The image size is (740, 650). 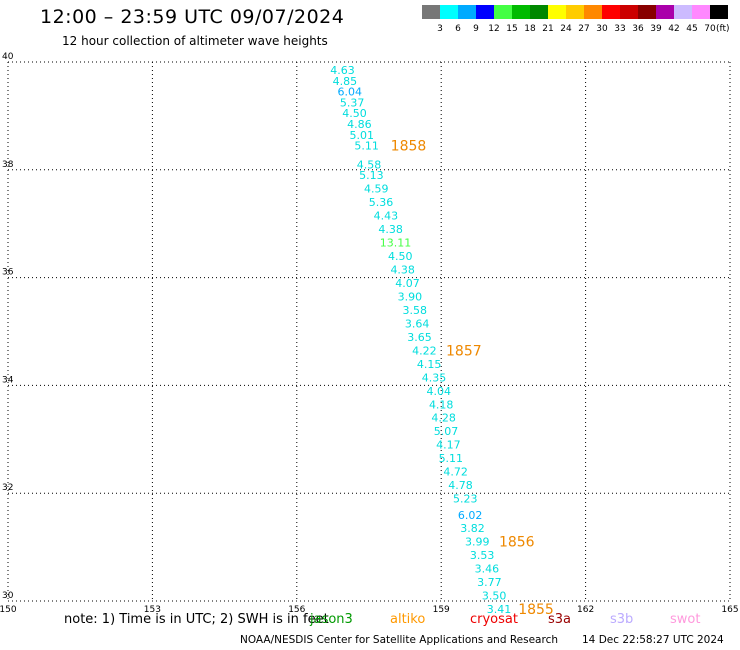 I want to click on swh-value-label: 3.90, so click(x=410, y=296).